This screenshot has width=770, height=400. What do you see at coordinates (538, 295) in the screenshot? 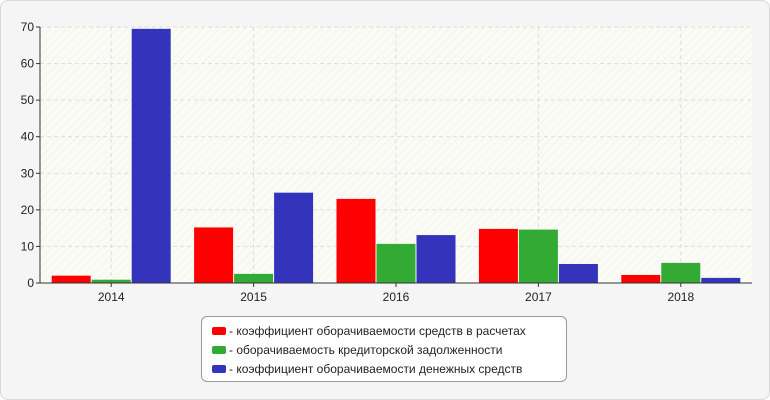
I see `x-tick-label: 2017` at bounding box center [538, 295].